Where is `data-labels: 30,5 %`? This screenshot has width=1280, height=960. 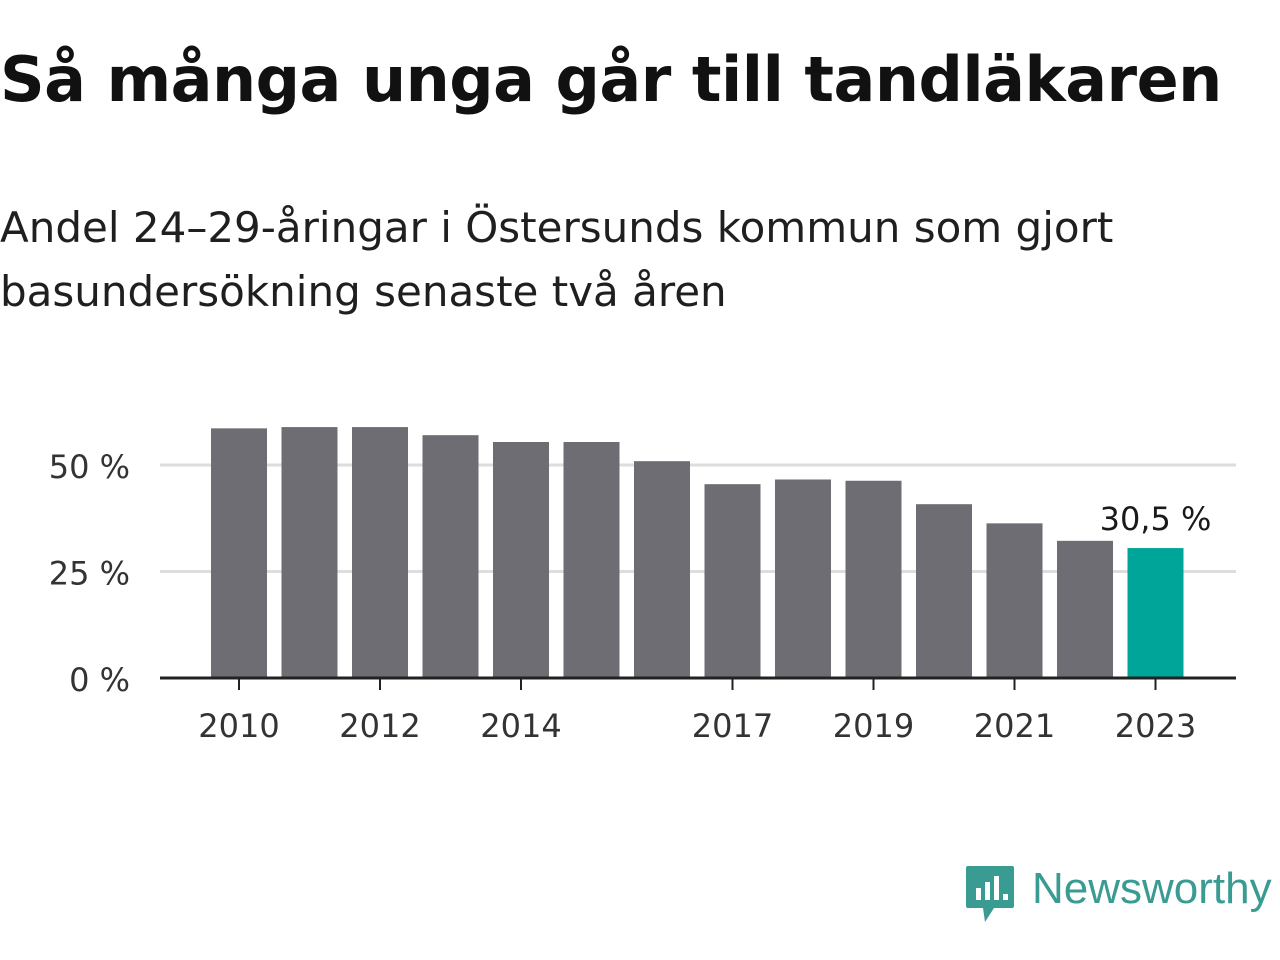 data-labels: 30,5 % is located at coordinates (1156, 519).